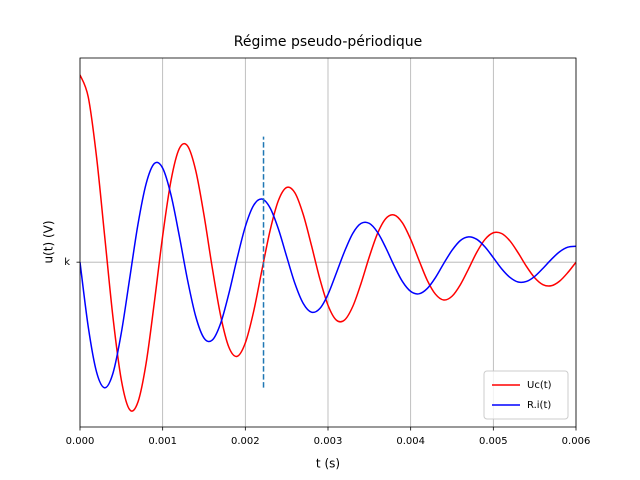 Image resolution: width=640 pixels, height=480 pixels. I want to click on x-tick-label: 0.003, so click(328, 441).